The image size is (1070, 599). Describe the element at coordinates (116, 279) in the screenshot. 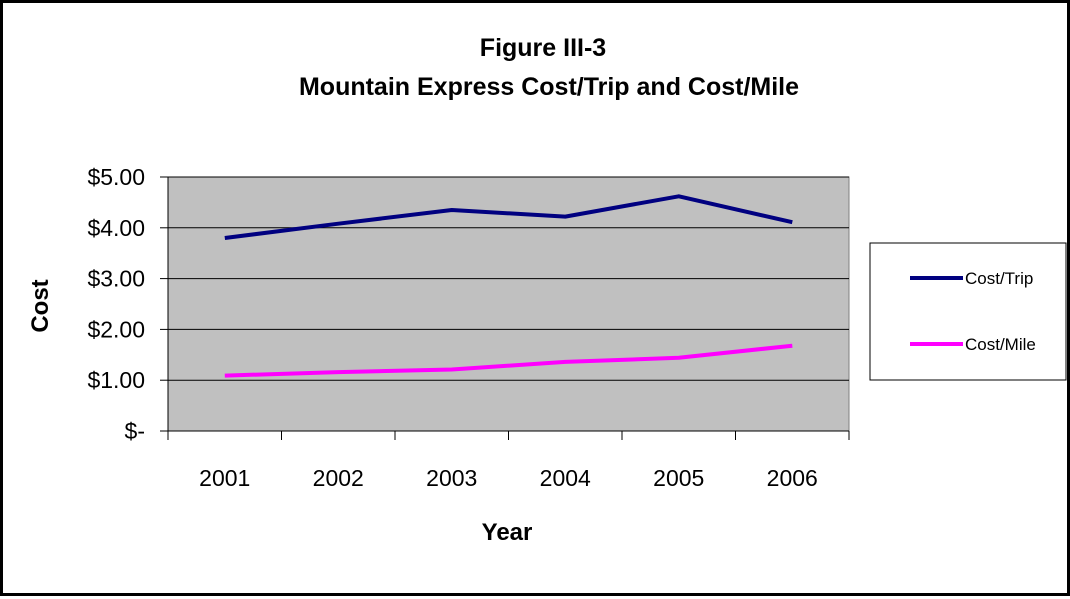

I see `y-tick-label: $3.00` at that location.